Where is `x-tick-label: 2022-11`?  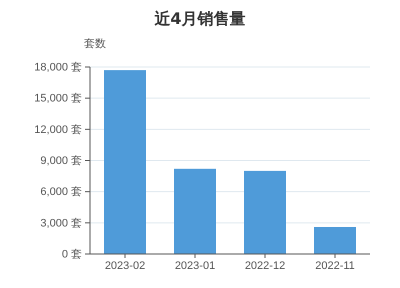
x-tick-label: 2022-11 is located at coordinates (335, 266).